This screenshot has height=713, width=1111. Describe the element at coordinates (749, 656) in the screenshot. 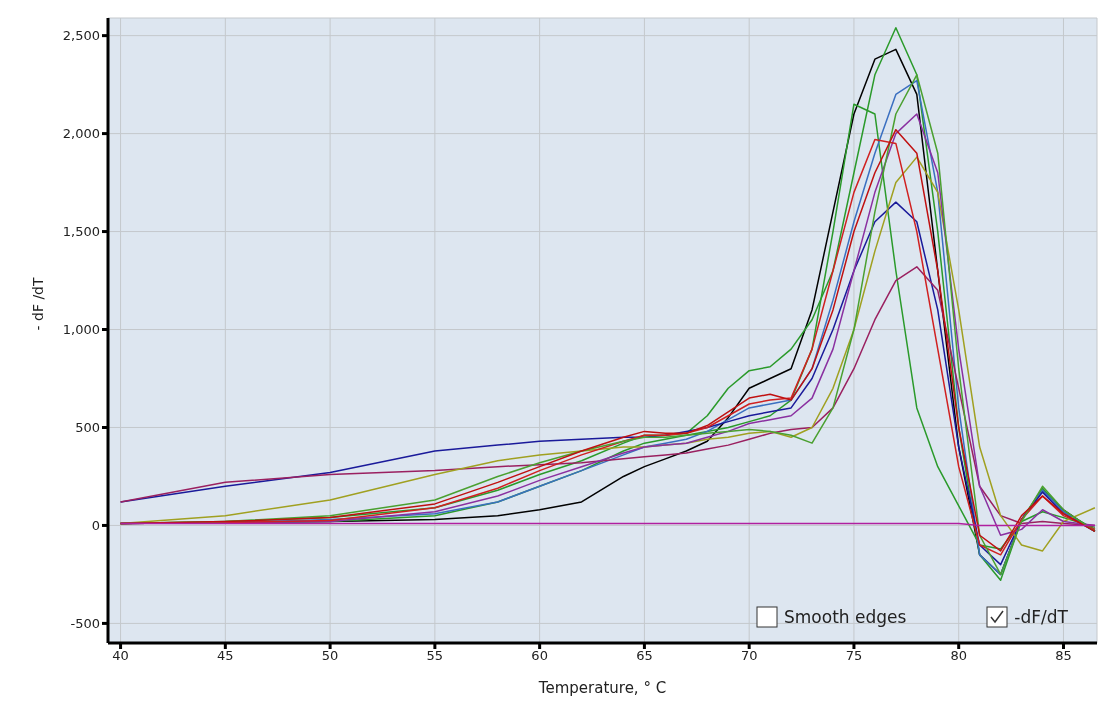

I see `x-tick-label: 70` at that location.